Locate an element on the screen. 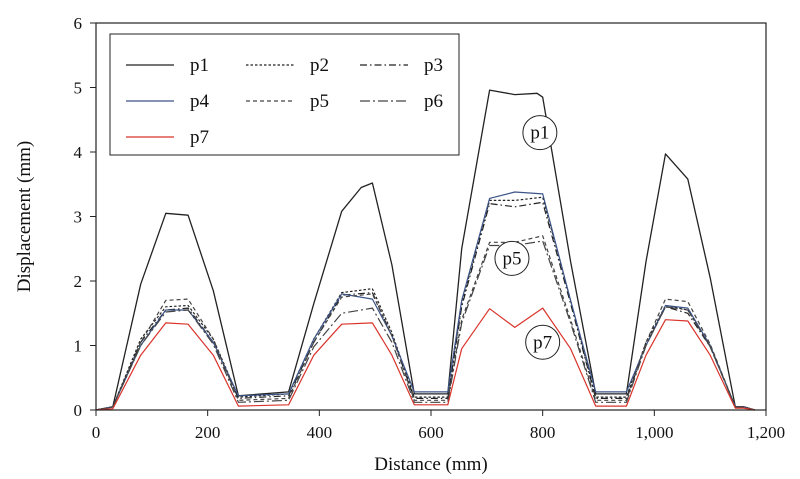 Image resolution: width=800 pixels, height=479 pixels. legend-item-p5: p5 is located at coordinates (287, 101).